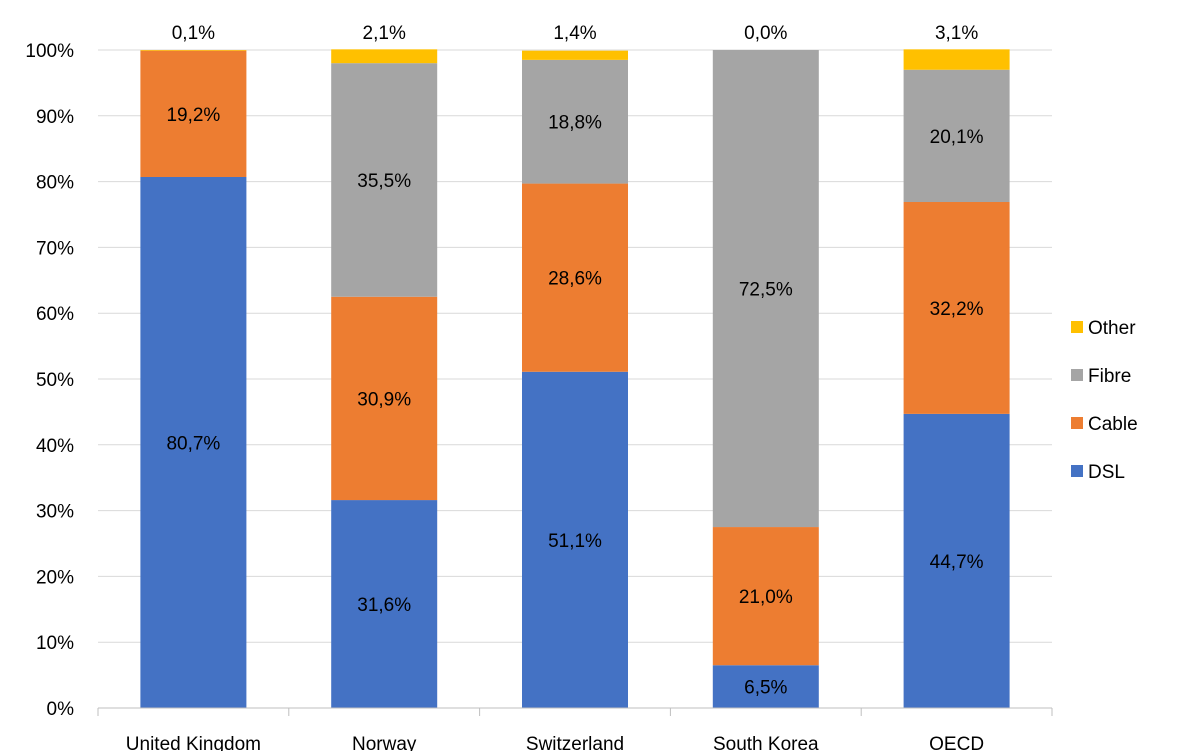 Image resolution: width=1194 pixels, height=756 pixels. I want to click on bar-dsl-switzerland, so click(575, 539).